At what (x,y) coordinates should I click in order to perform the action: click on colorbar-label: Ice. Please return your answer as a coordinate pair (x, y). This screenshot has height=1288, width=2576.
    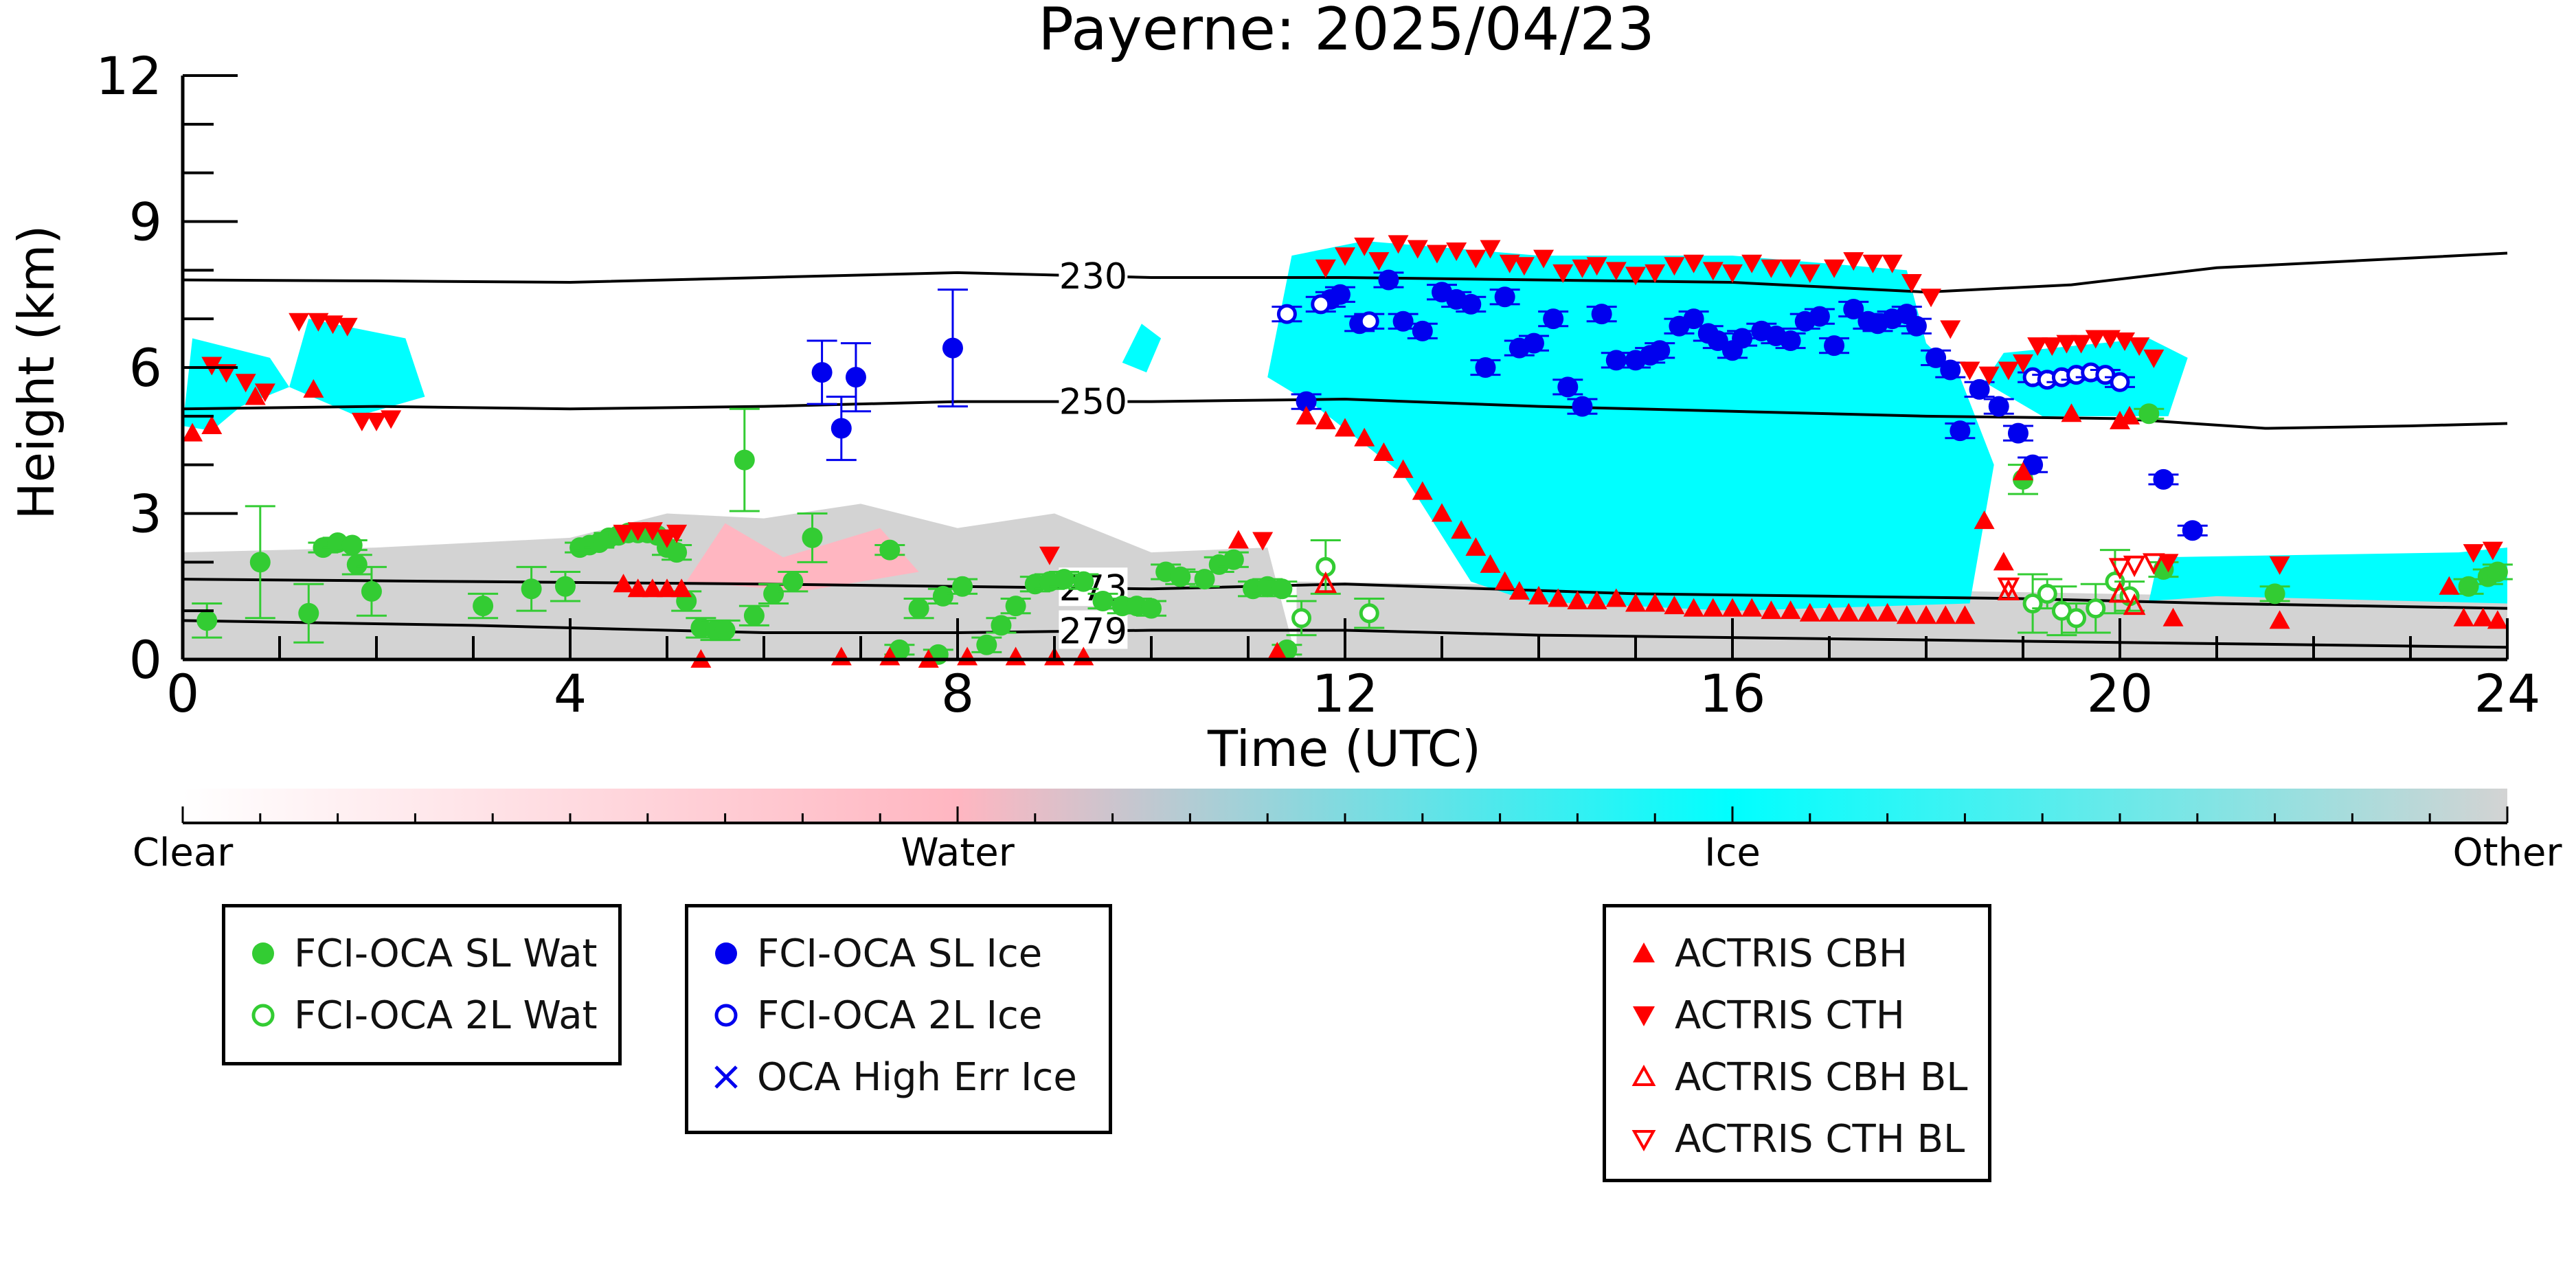
    Looking at the image, I should click on (1732, 853).